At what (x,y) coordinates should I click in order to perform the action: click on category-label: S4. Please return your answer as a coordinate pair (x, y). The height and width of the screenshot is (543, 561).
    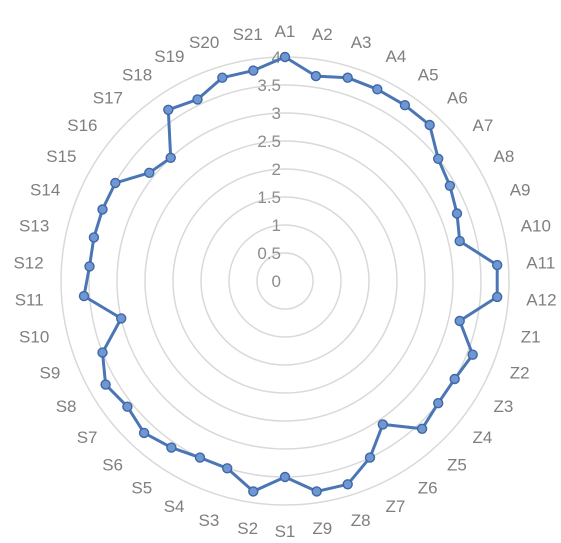
    Looking at the image, I should click on (174, 506).